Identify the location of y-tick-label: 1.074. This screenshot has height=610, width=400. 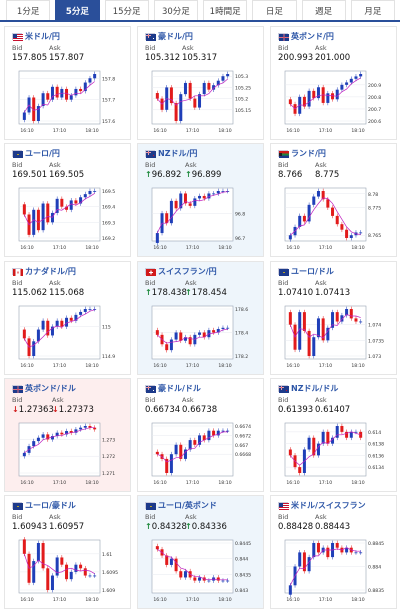
(374, 326).